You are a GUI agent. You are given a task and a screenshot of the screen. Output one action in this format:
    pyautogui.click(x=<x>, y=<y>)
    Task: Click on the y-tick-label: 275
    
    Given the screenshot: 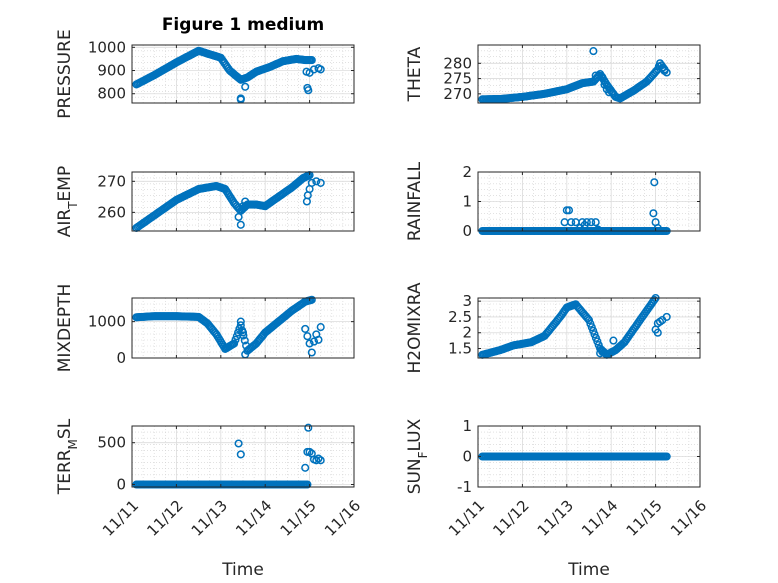 What is the action you would take?
    pyautogui.click(x=457, y=79)
    